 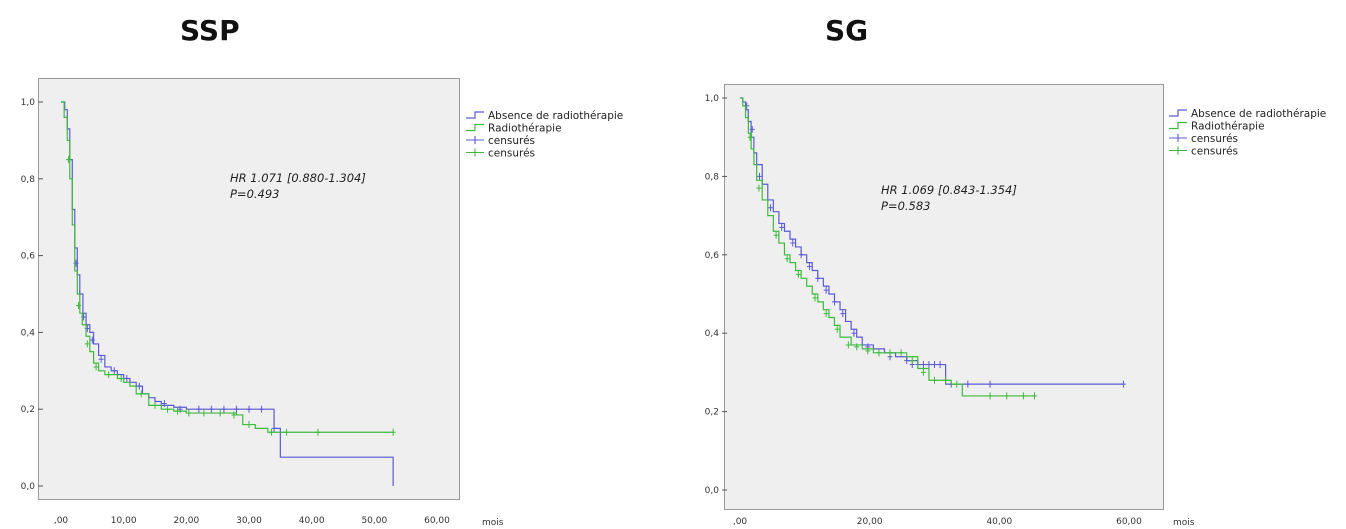 I want to click on chart-title-sg: SG, so click(x=847, y=30).